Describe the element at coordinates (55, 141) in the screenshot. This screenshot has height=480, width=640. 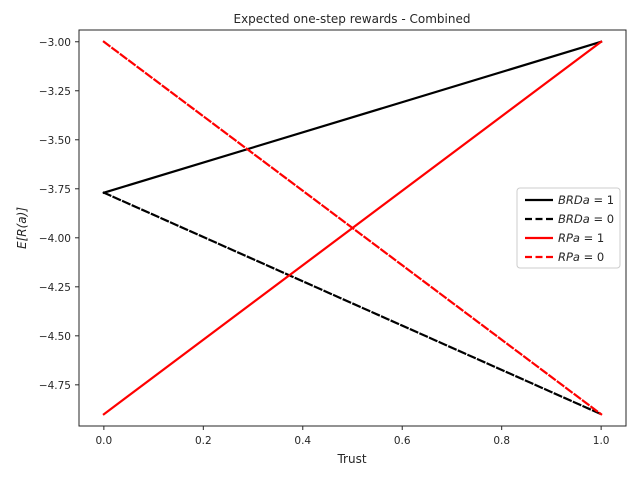
I see `y-tick-label: −3.50` at that location.